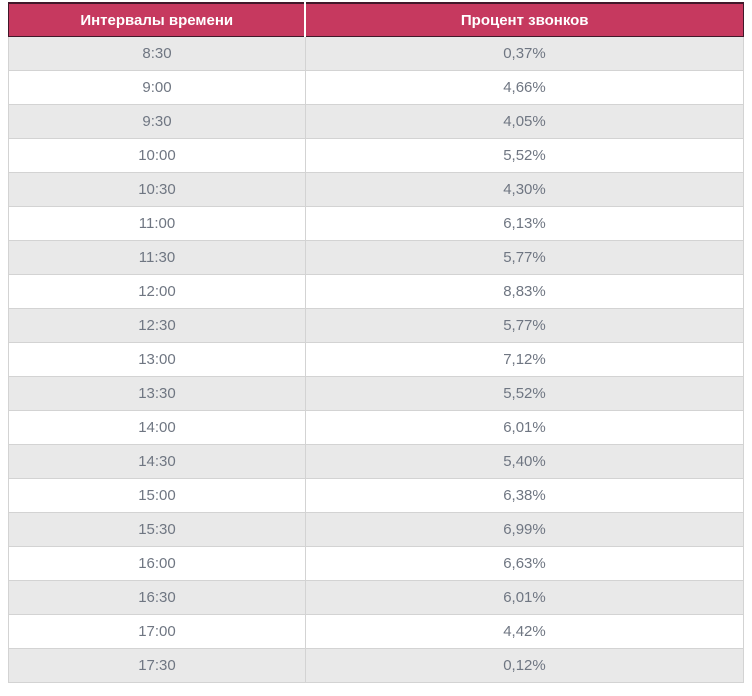  Describe the element at coordinates (157, 359) in the screenshot. I see `time-interval-cell: 13:00` at that location.